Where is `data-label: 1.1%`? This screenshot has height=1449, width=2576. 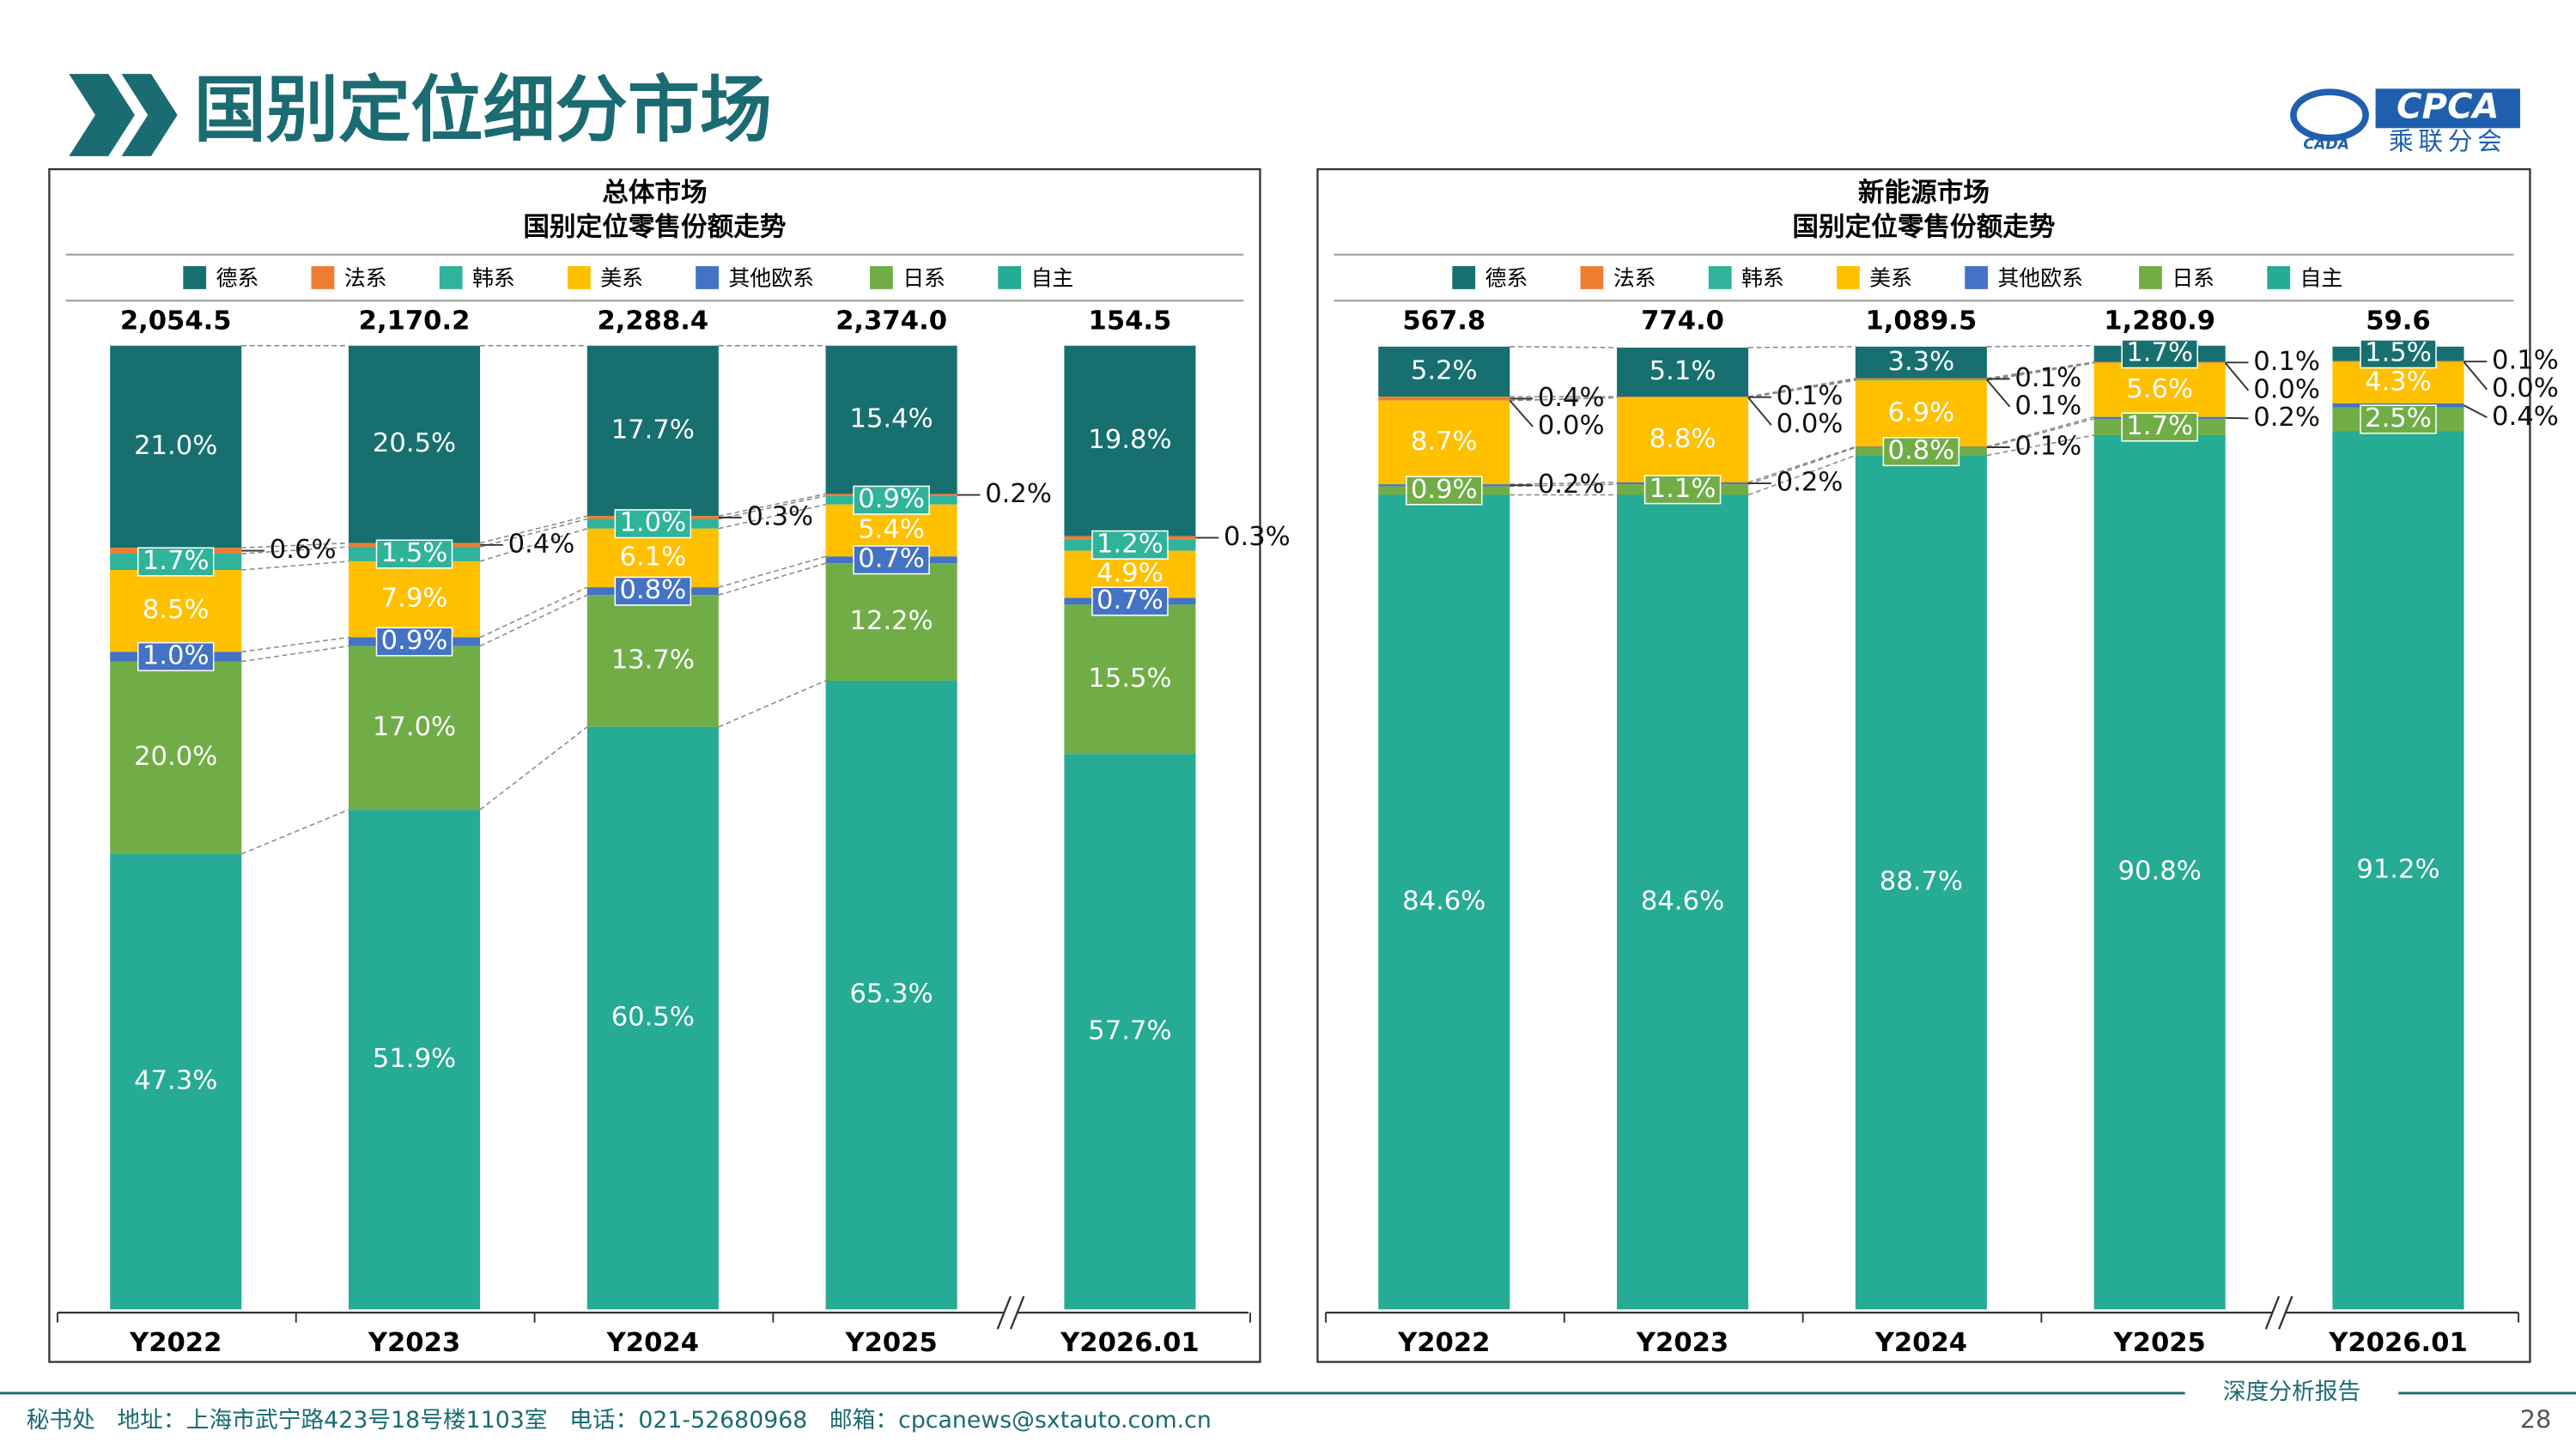
data-label: 1.1% is located at coordinates (1682, 489).